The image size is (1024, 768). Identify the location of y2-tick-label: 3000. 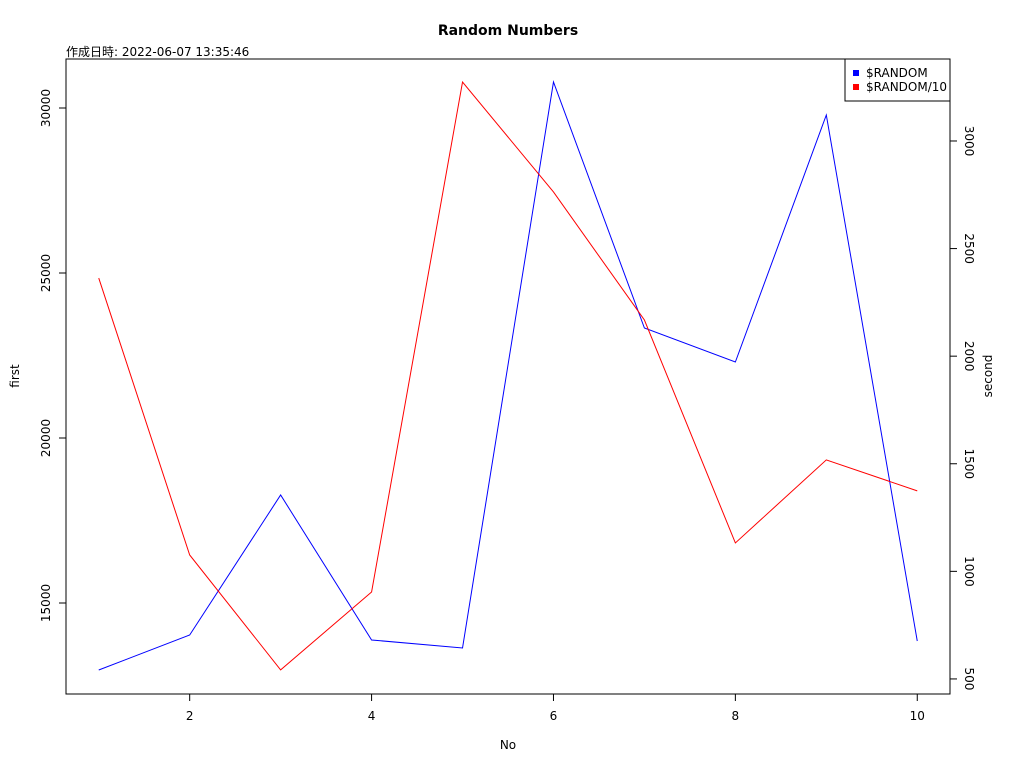
(969, 141).